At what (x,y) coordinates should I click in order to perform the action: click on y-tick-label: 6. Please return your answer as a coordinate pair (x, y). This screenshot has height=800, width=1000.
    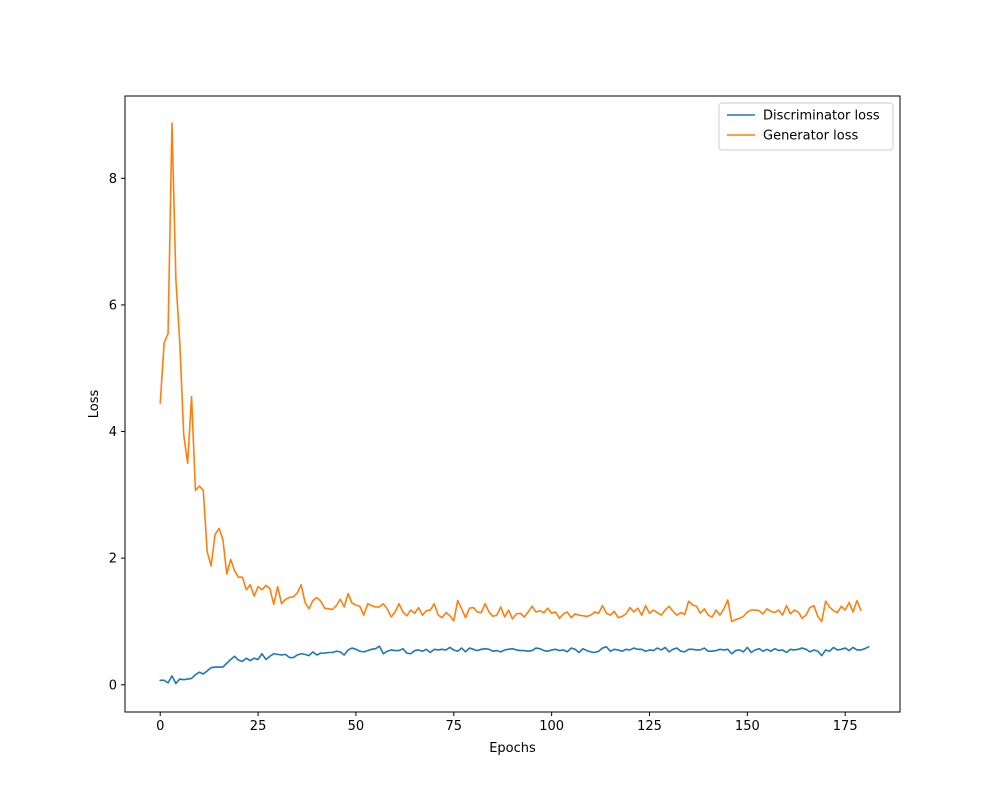
    Looking at the image, I should click on (113, 305).